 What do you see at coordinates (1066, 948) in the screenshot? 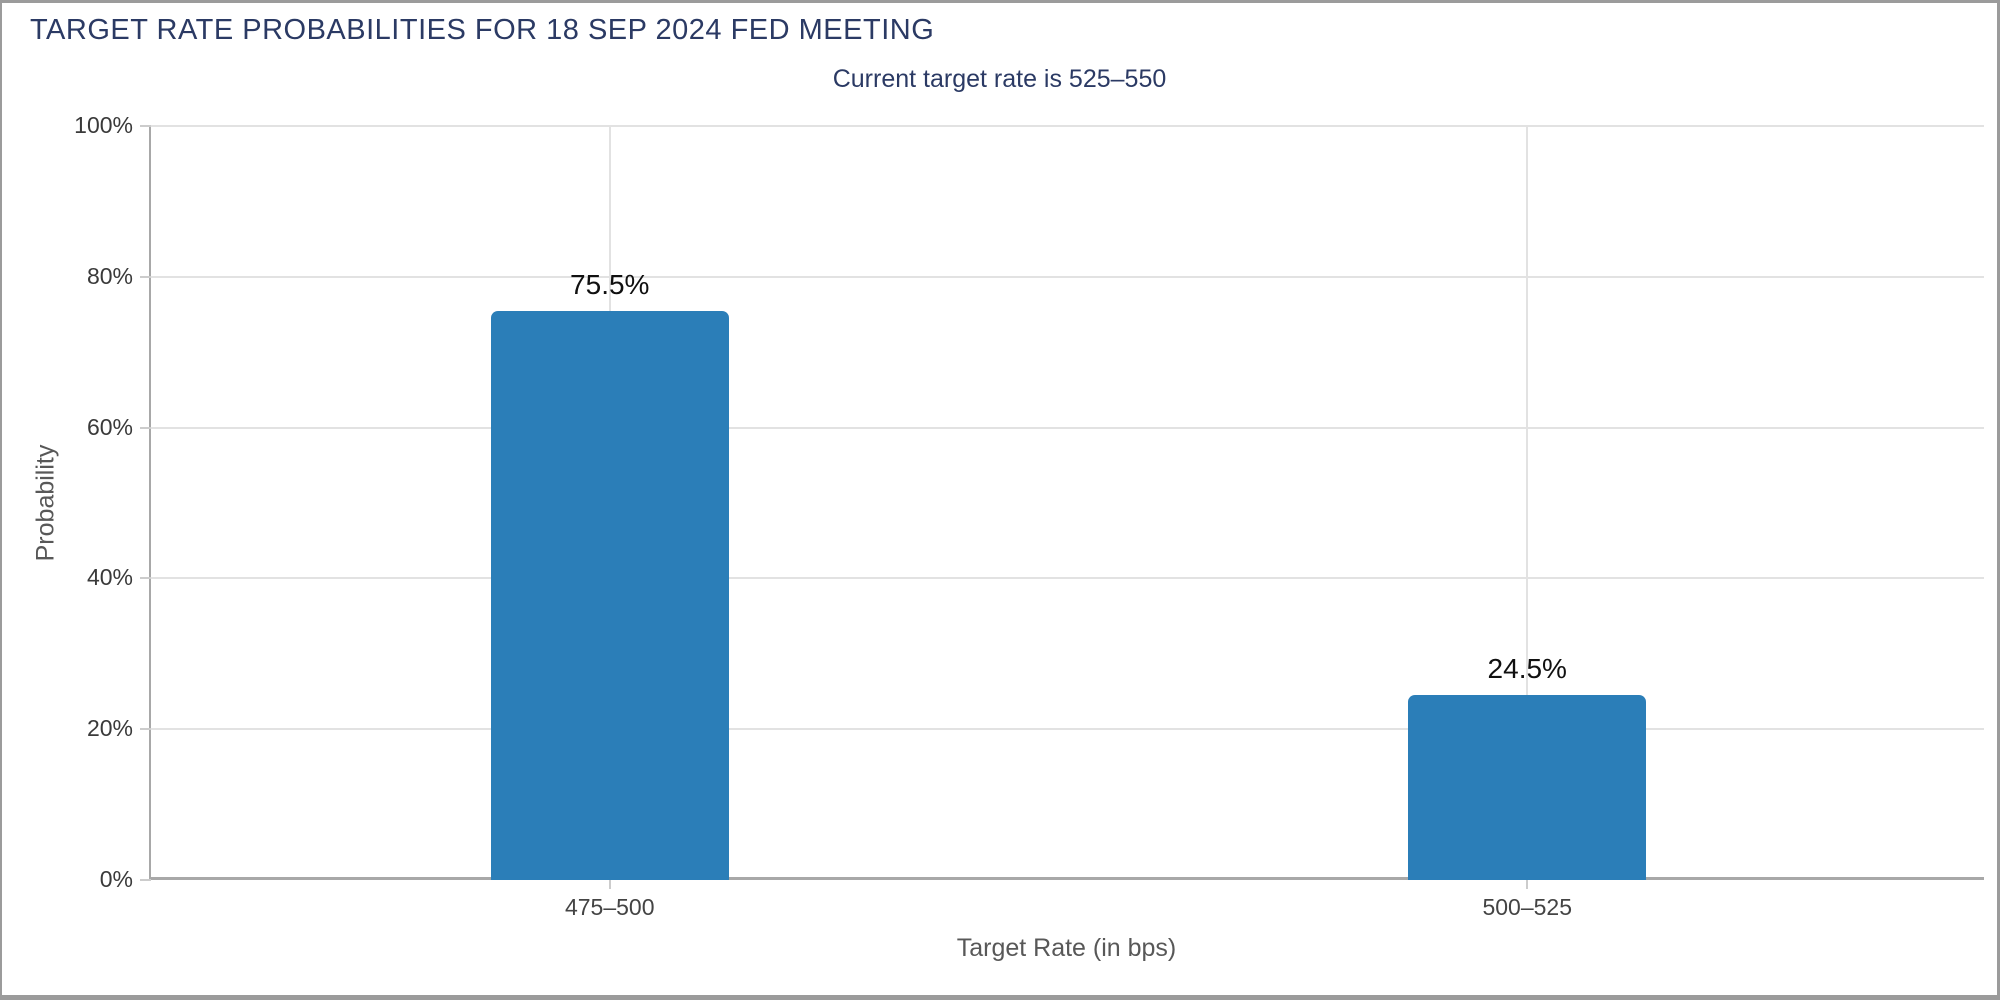
I see `x-axis-title: Target Rate (in bps)` at bounding box center [1066, 948].